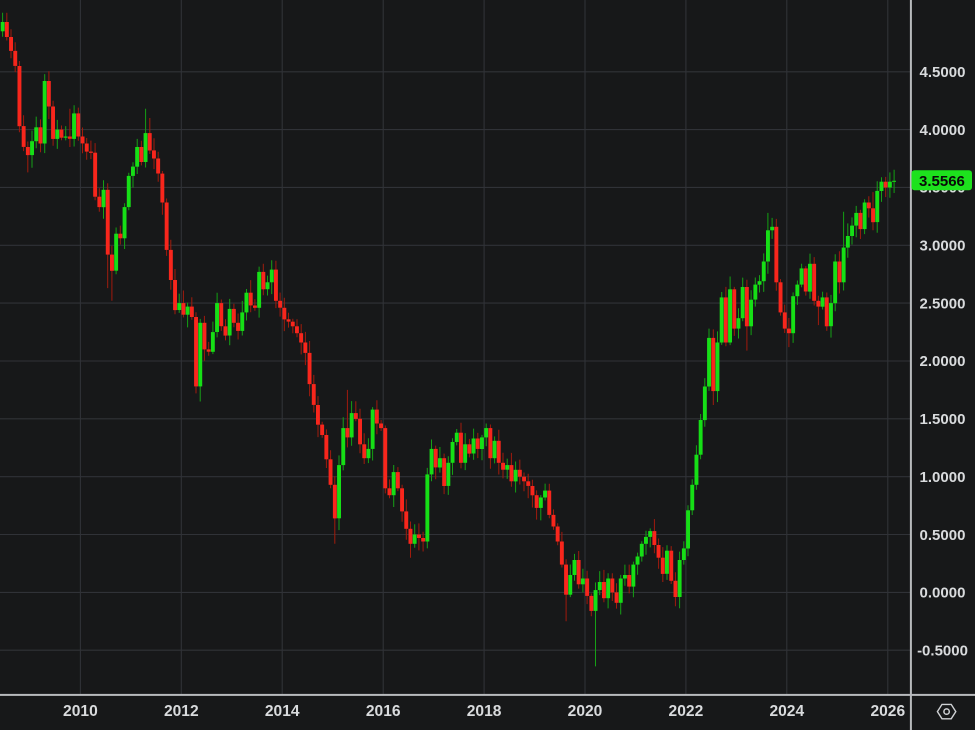 The image size is (975, 730). Describe the element at coordinates (887, 711) in the screenshot. I see `svg-text: 2026` at that location.